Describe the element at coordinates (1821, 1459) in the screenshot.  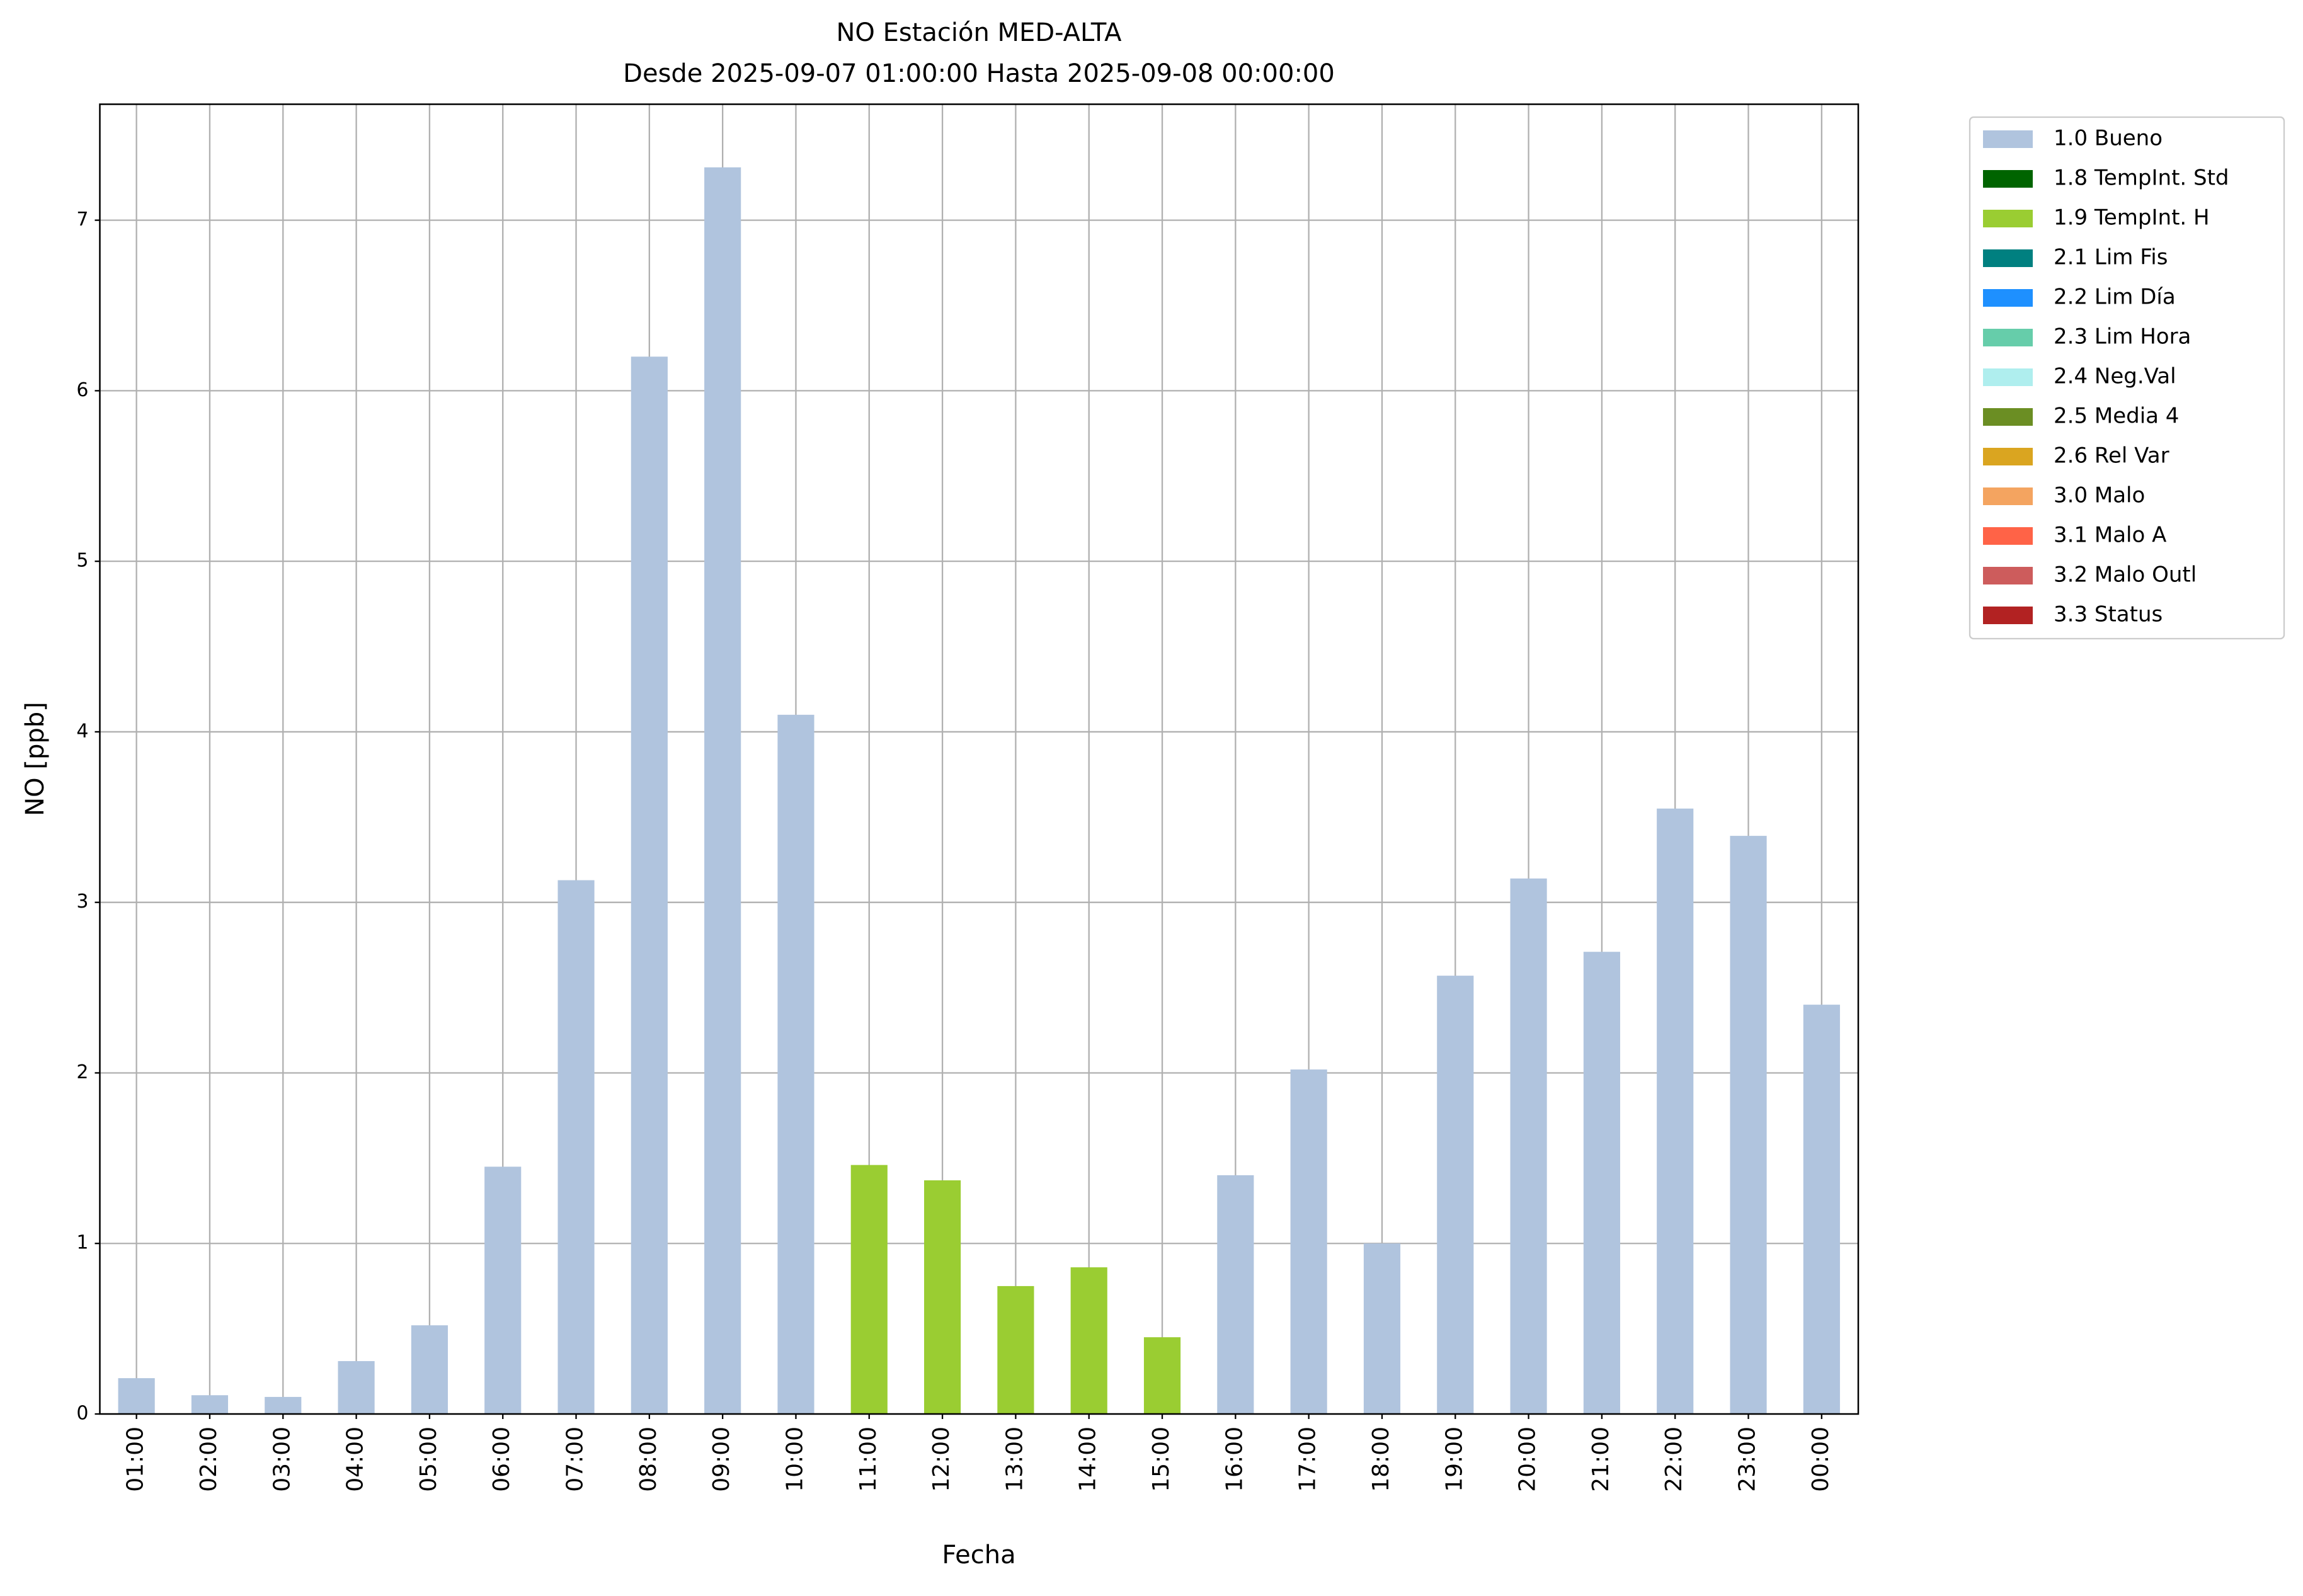
I see `x-tick-label: 00:00` at that location.